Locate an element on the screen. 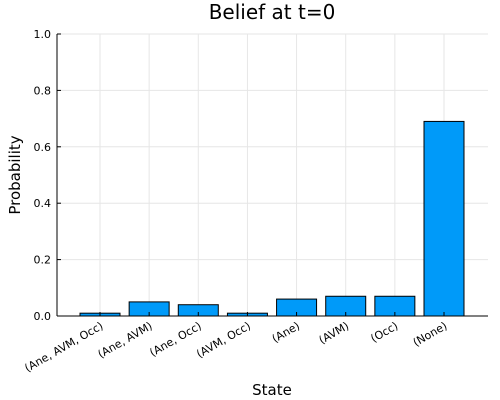  y-tick-label: 0.2 is located at coordinates (43, 260).